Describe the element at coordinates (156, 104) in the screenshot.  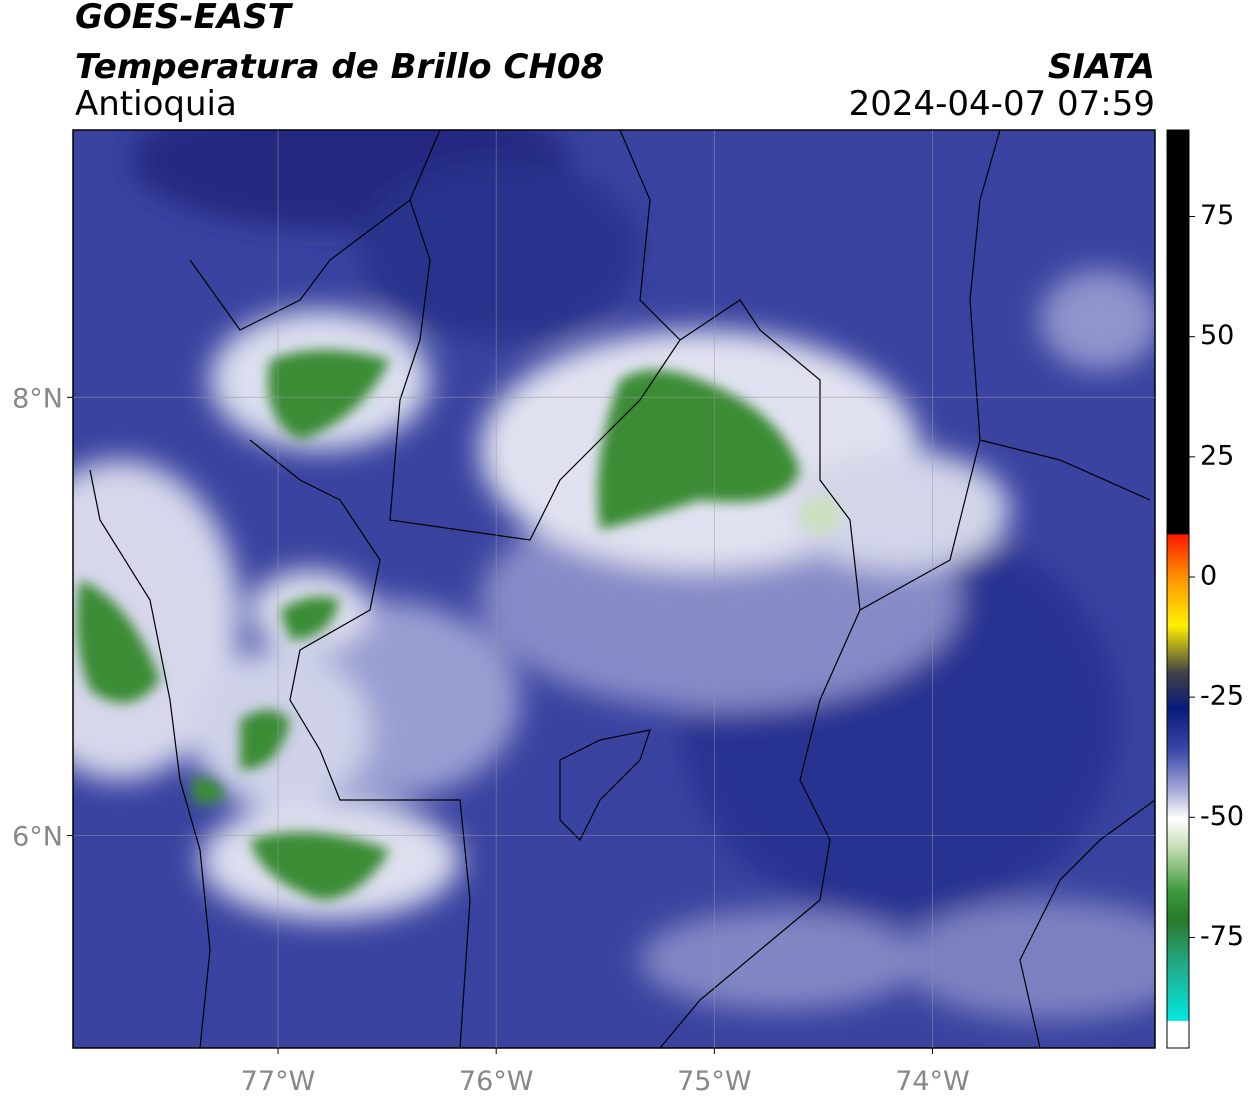
I see `region: Antioquia` at that location.